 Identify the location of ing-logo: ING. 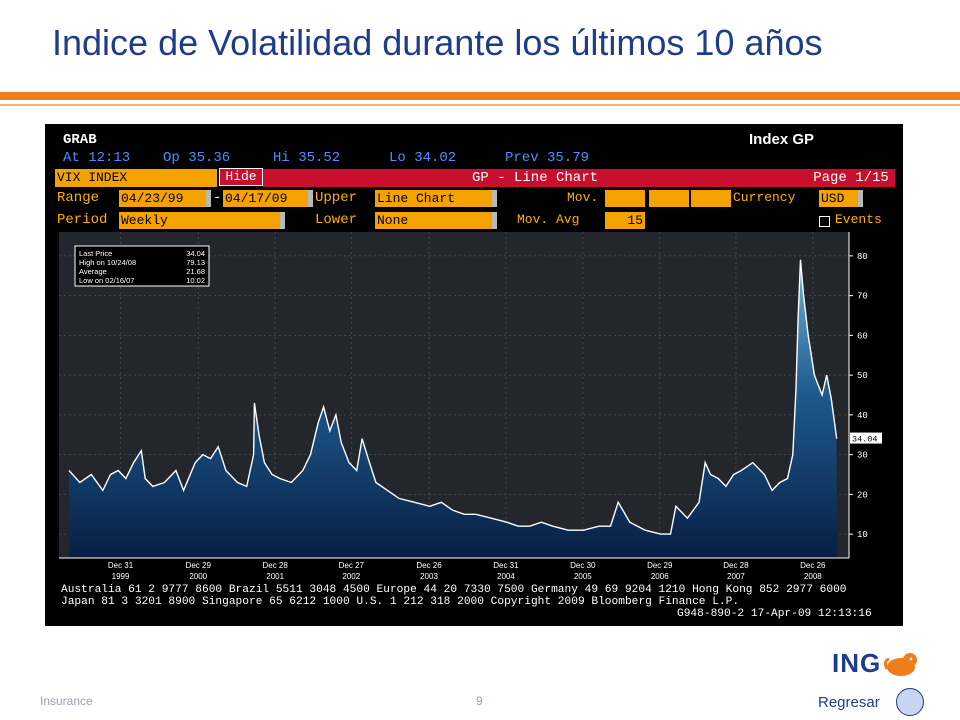
(876, 663).